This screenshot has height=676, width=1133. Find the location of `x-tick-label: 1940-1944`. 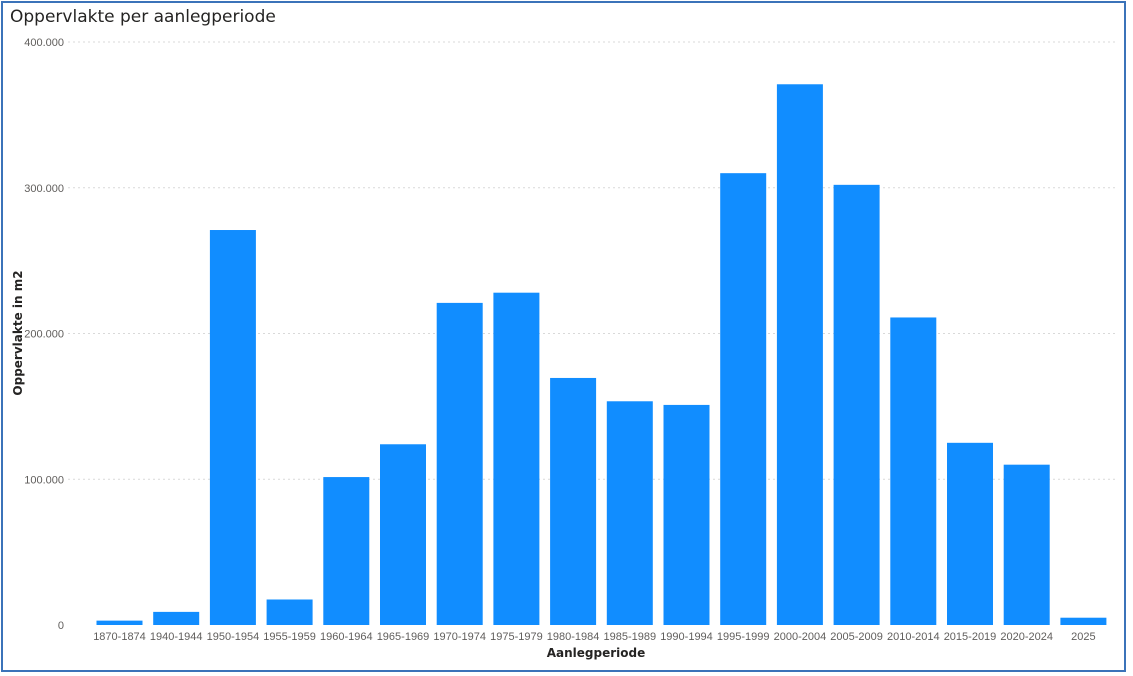

x-tick-label: 1940-1944 is located at coordinates (176, 637).